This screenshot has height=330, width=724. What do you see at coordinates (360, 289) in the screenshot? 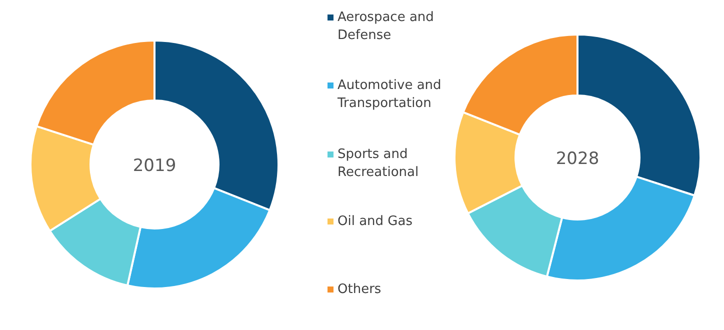
I see `legend-label: Others` at bounding box center [360, 289].